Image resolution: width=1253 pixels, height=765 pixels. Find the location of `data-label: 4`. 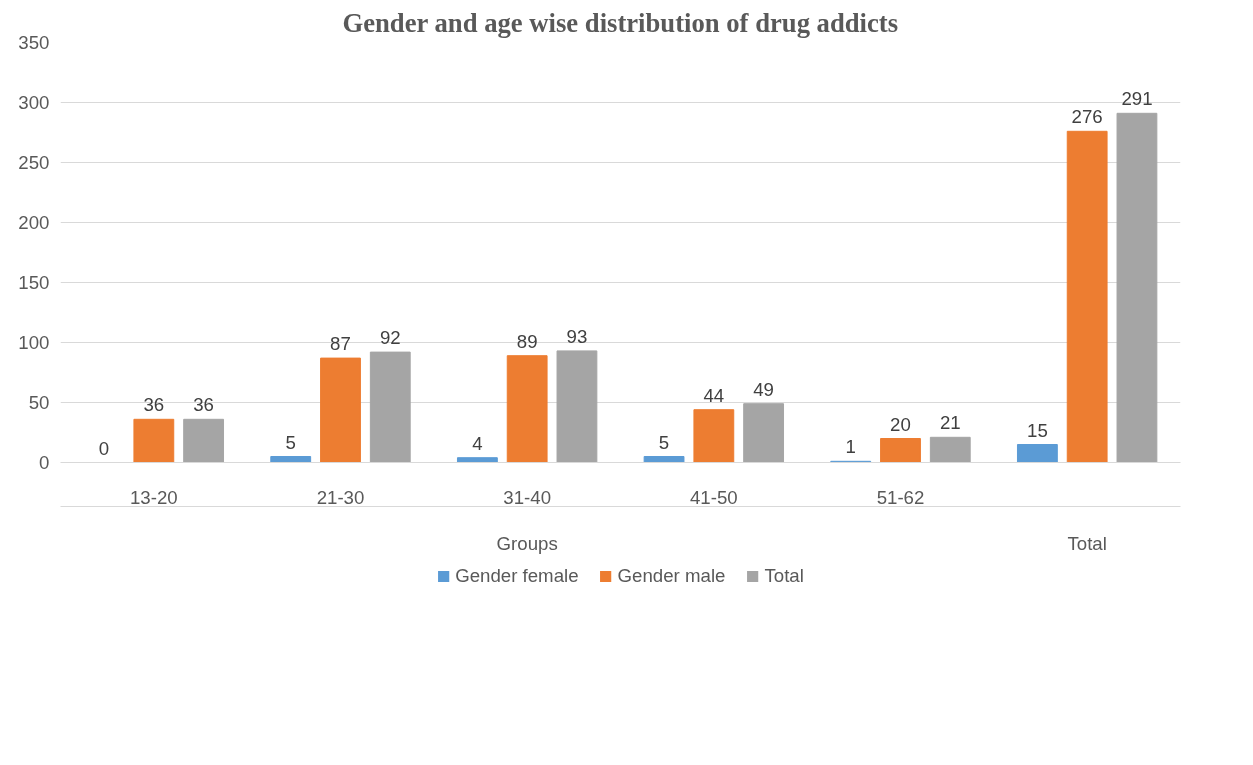

data-label: 4 is located at coordinates (477, 443).